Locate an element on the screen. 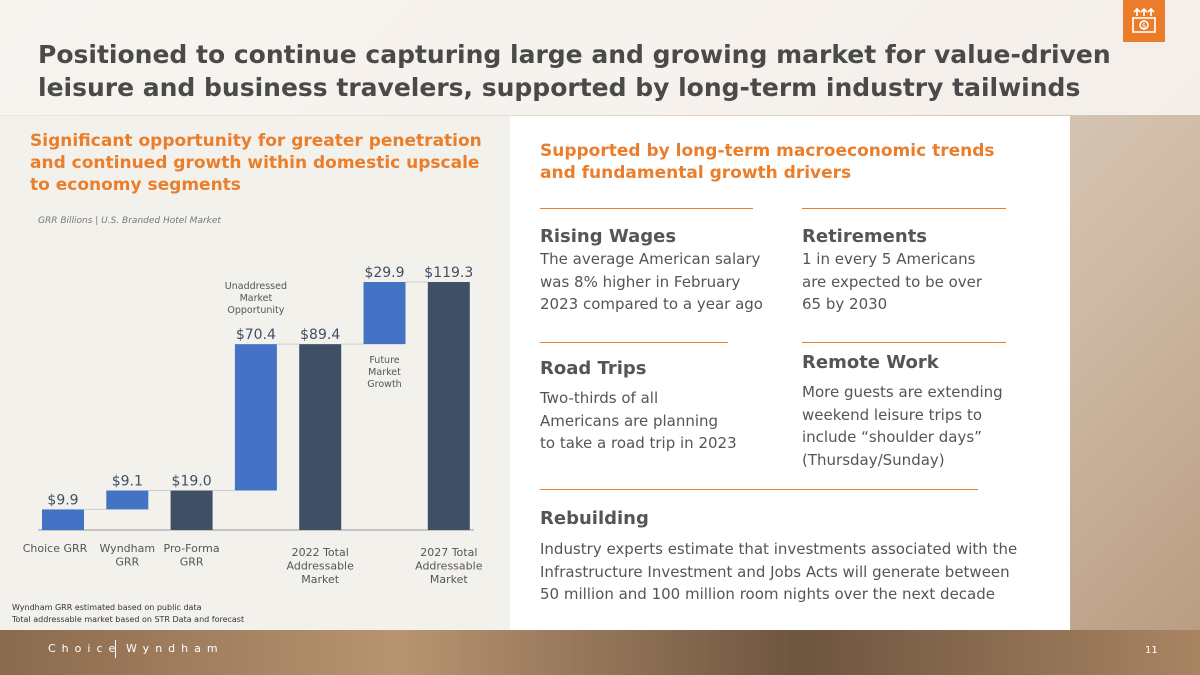 The image size is (1200, 675). category-label: 2027 Total is located at coordinates (448, 552).